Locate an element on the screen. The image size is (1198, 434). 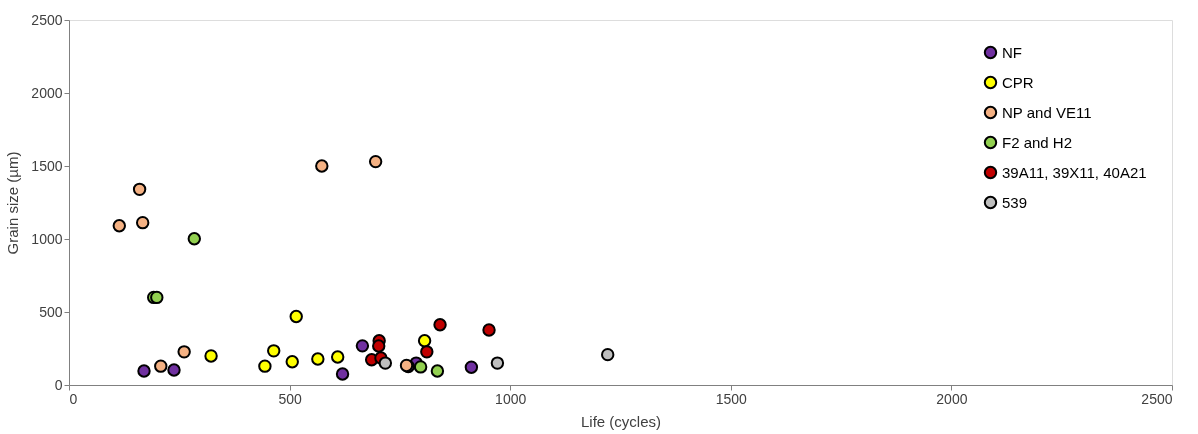
x-tick-label: 0 is located at coordinates (73, 398).